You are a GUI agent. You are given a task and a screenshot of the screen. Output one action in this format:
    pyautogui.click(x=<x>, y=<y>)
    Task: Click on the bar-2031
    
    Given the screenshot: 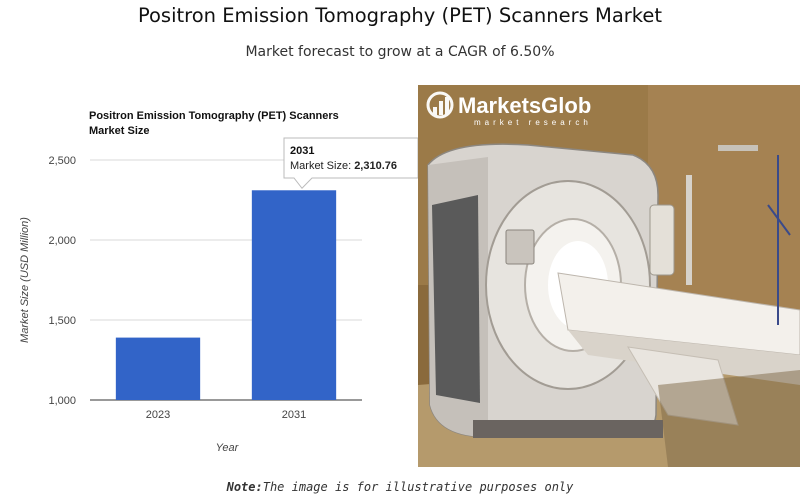 What is the action you would take?
    pyautogui.click(x=294, y=295)
    